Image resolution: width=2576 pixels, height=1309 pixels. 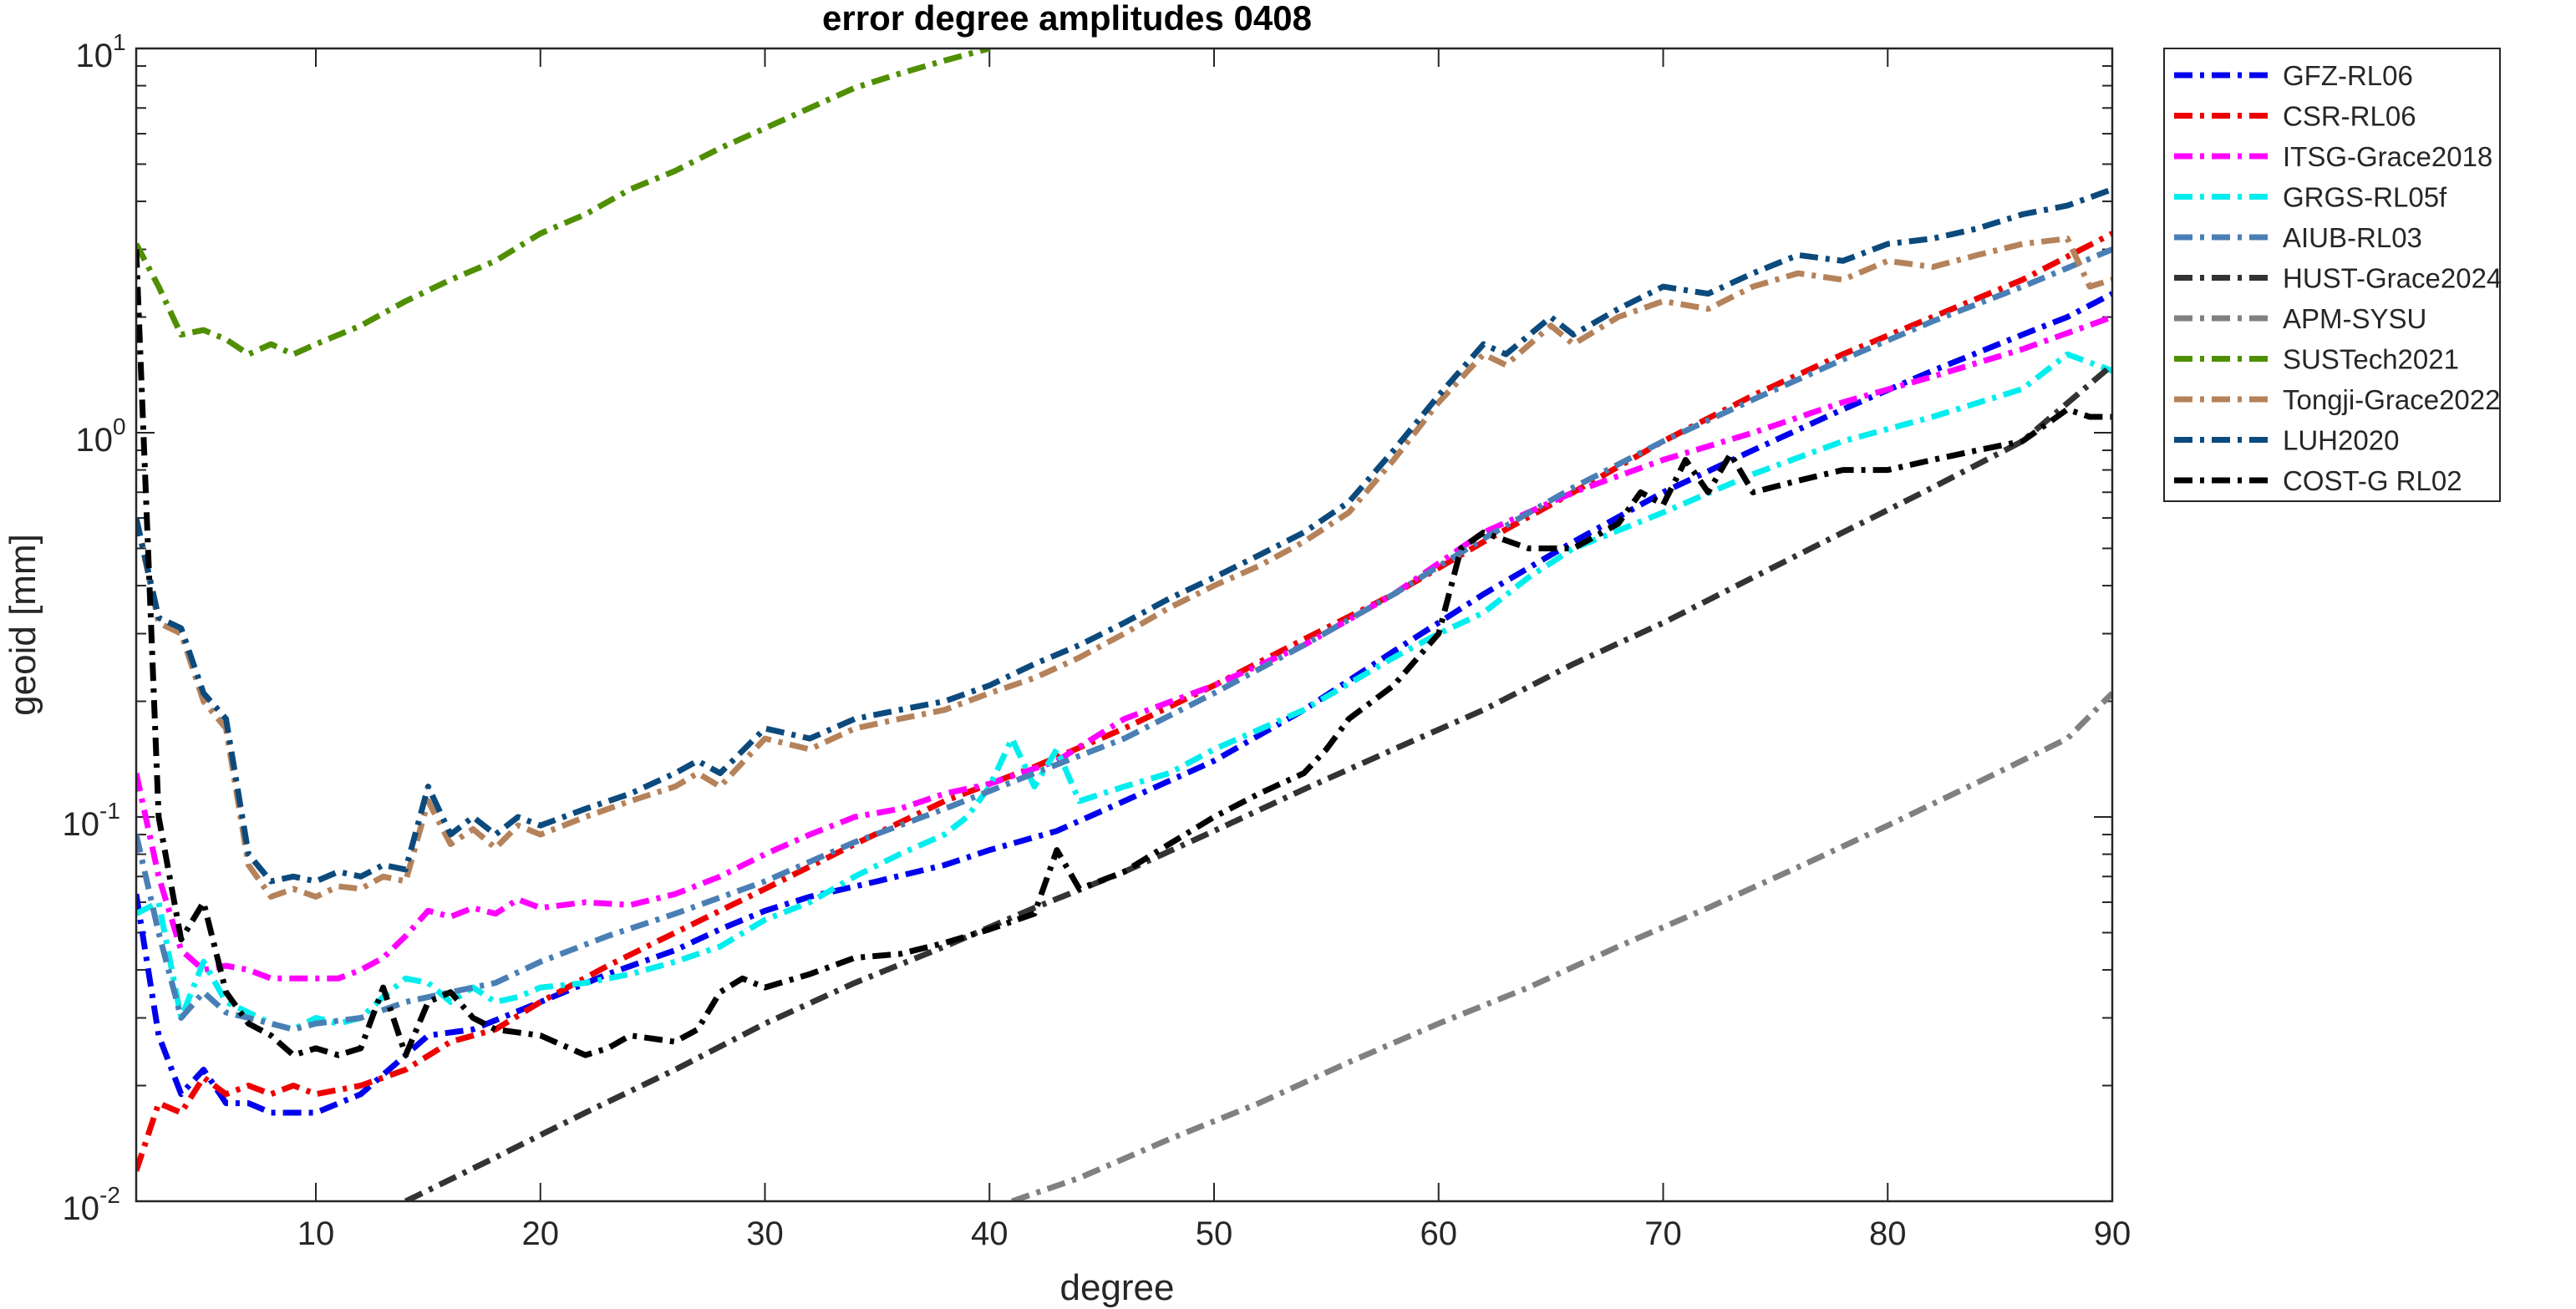 I want to click on x-tick-labels: 10 20 30 40 50 60 70 80 90, so click(x=1214, y=1233).